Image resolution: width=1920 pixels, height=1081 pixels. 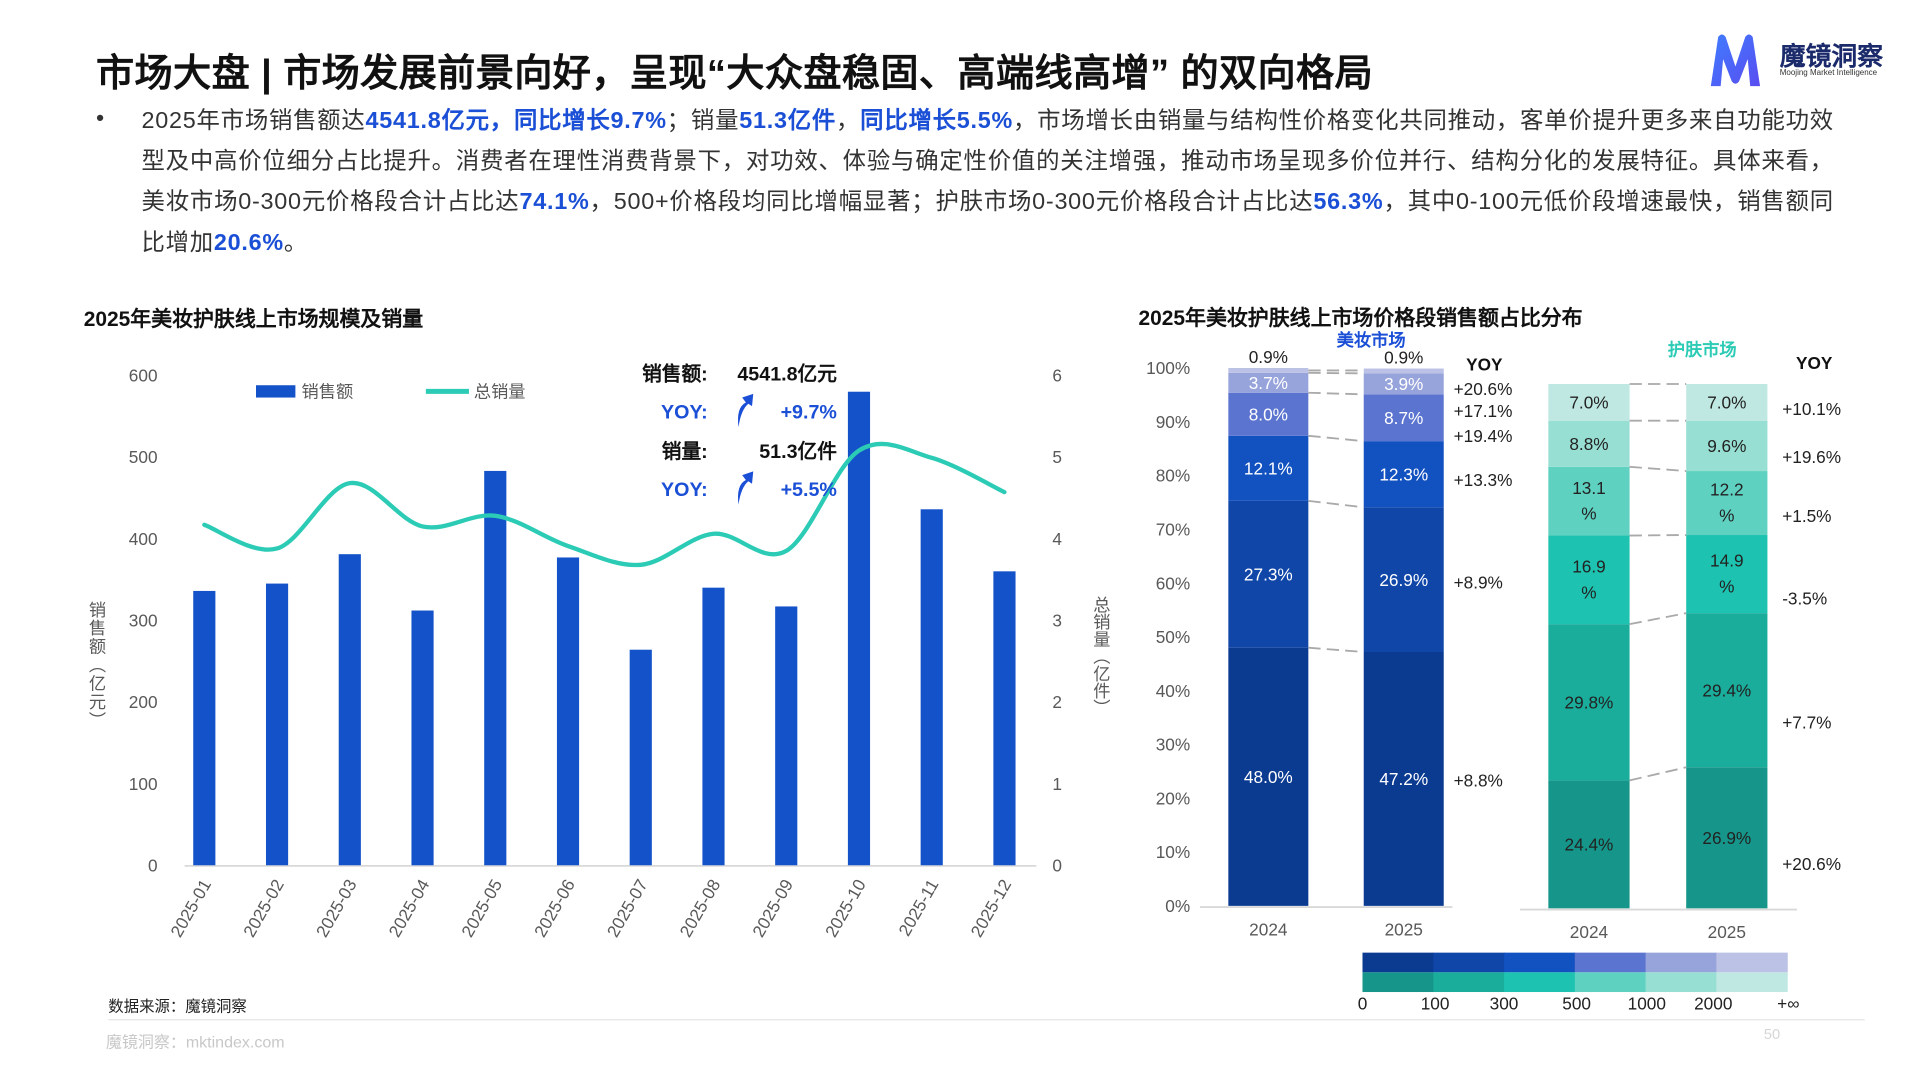 I want to click on segment-label: 9.6%, so click(x=1726, y=446).